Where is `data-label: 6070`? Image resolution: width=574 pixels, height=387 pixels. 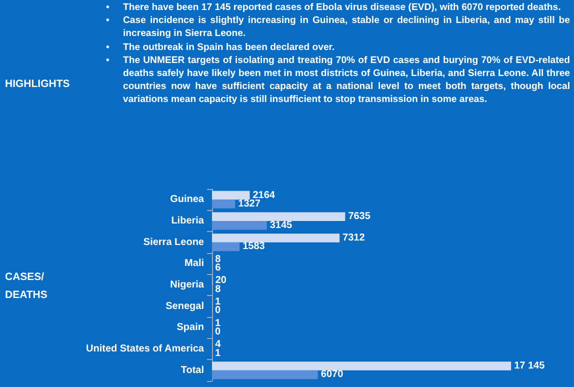
data-label: 6070 is located at coordinates (332, 374).